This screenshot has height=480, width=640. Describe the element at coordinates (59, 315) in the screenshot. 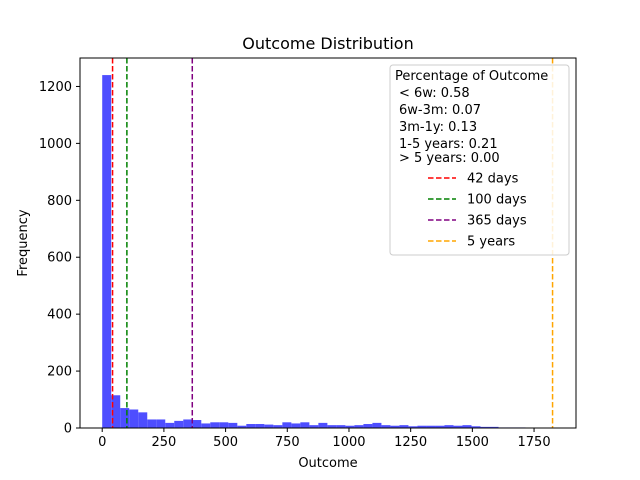

I see `y-tick-label: 400` at that location.